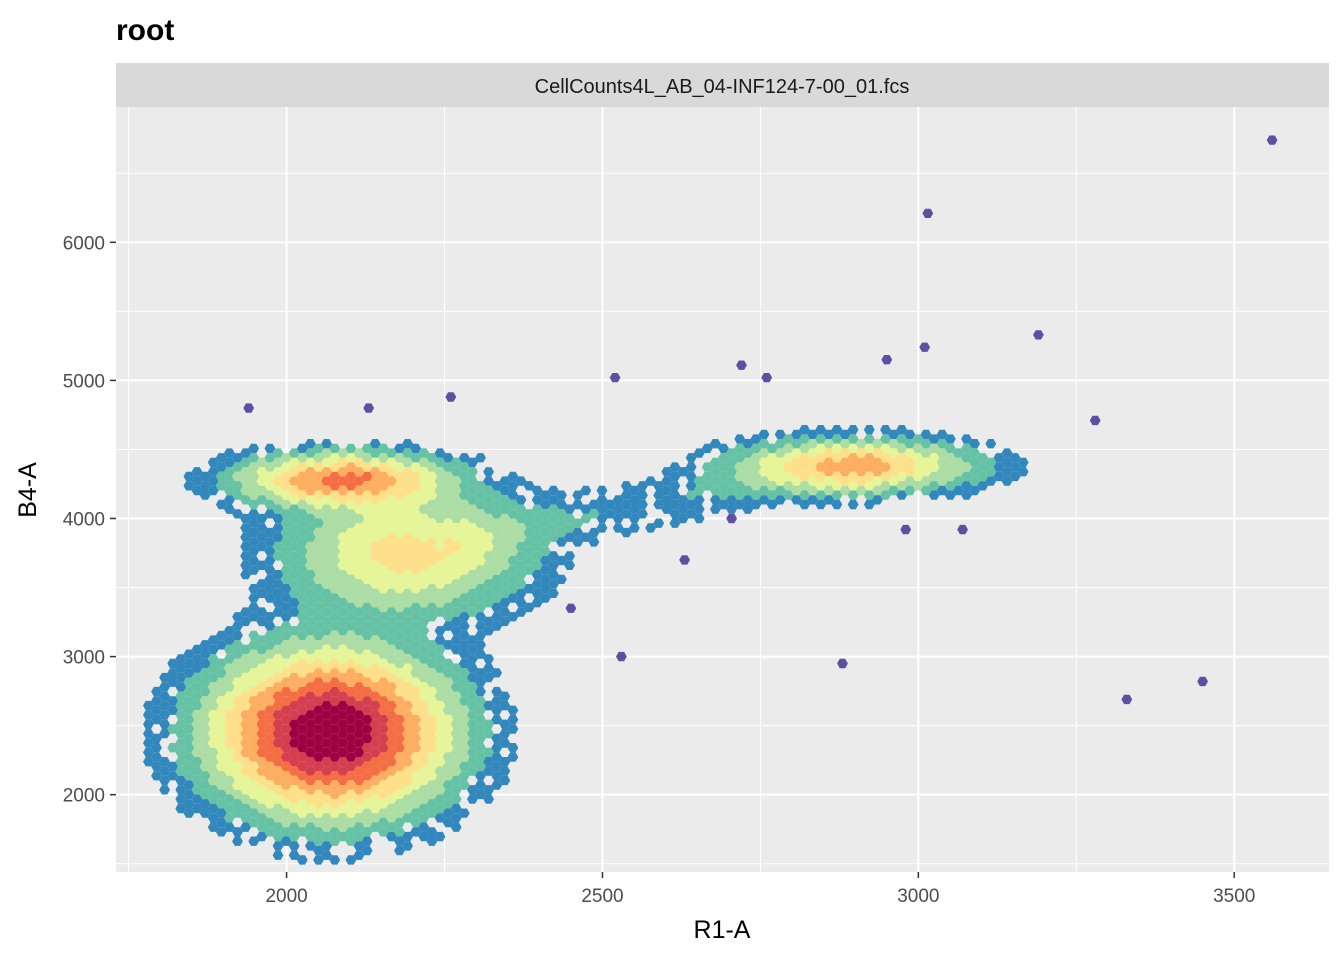 The width and height of the screenshot is (1344, 960). Describe the element at coordinates (84, 243) in the screenshot. I see `y-tick-label: 6000` at that location.